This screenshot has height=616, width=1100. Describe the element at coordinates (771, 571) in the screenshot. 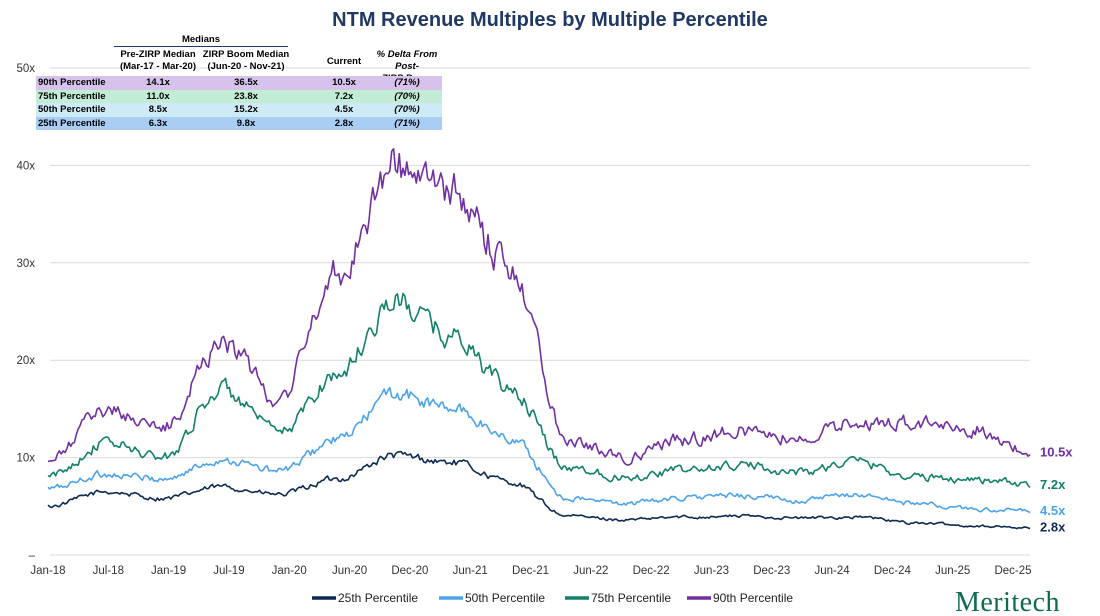

I see `x-tick-label: Dec-23` at that location.